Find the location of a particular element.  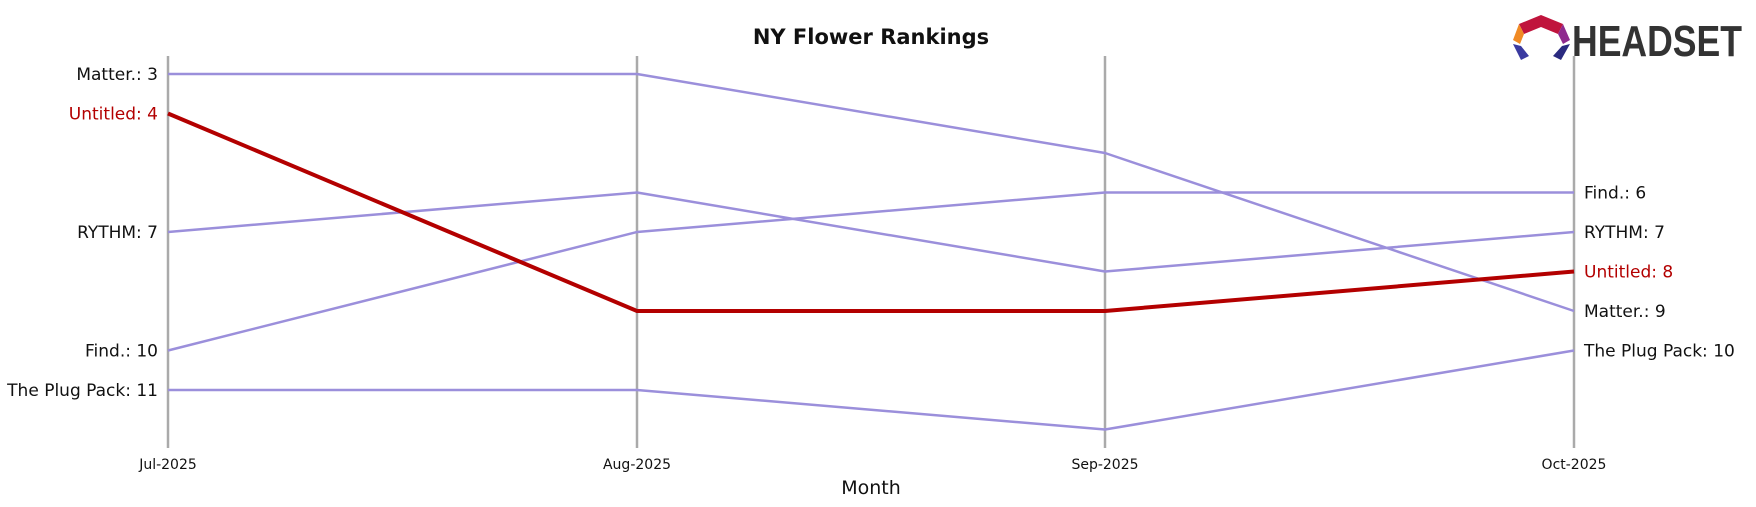

end-label-rythm: RYTHM: 7 is located at coordinates (1624, 233).